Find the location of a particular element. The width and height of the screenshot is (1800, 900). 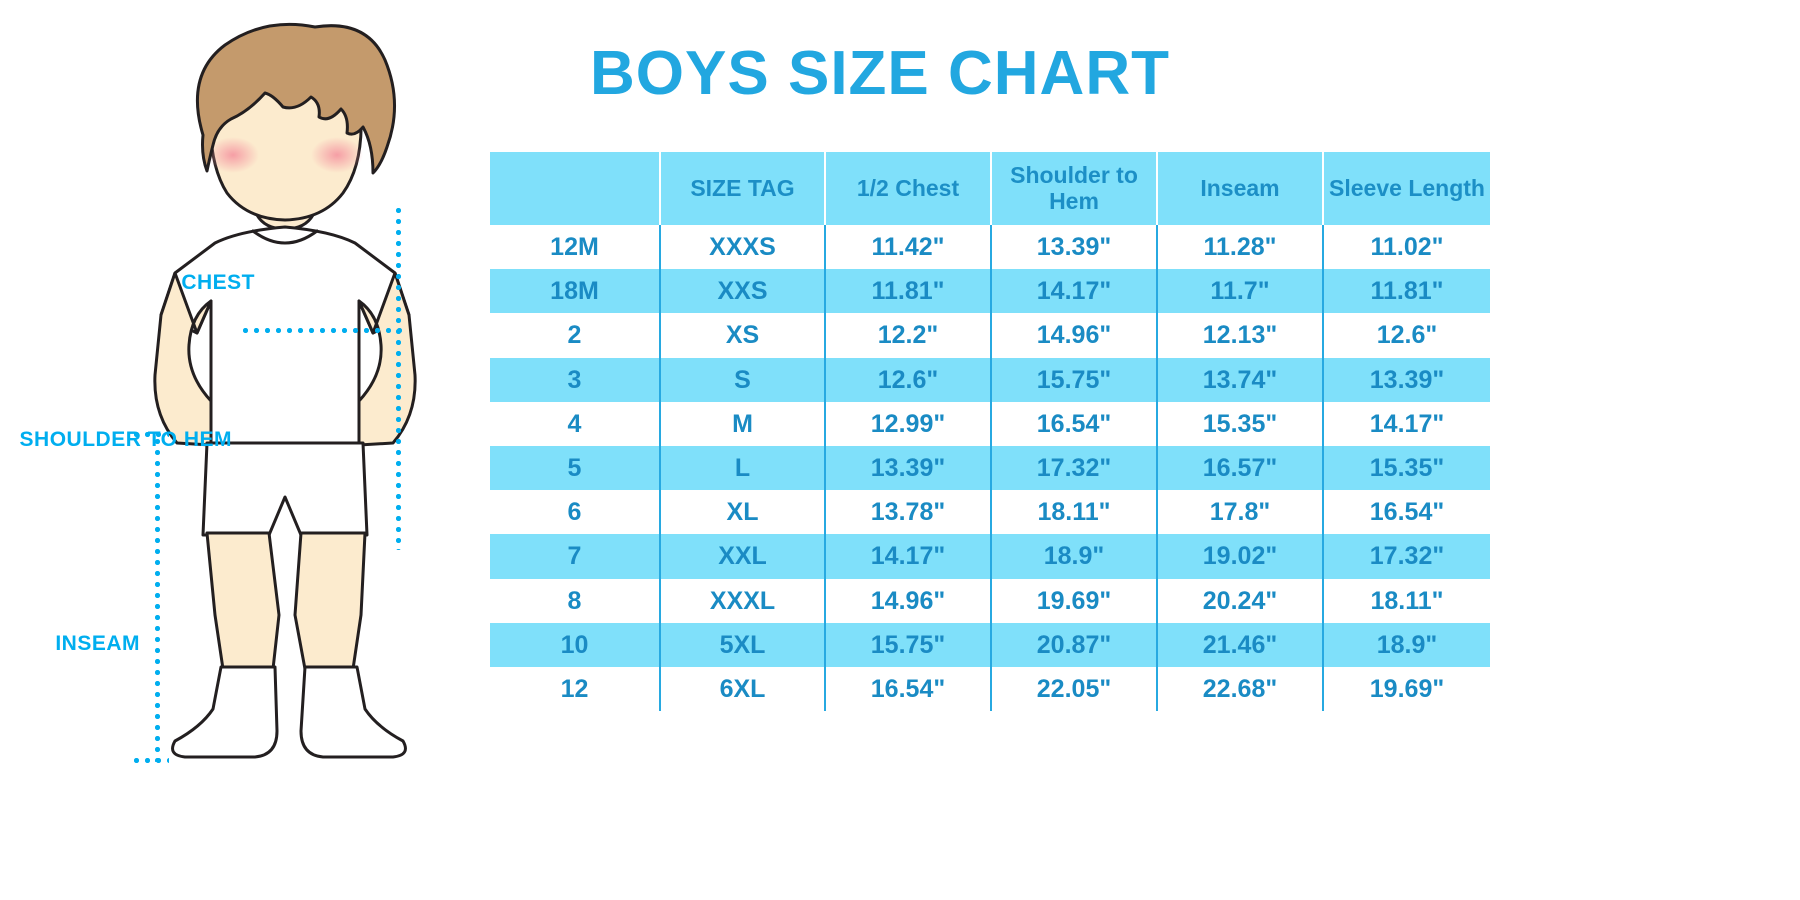

cell-size-tag: M is located at coordinates (742, 423).